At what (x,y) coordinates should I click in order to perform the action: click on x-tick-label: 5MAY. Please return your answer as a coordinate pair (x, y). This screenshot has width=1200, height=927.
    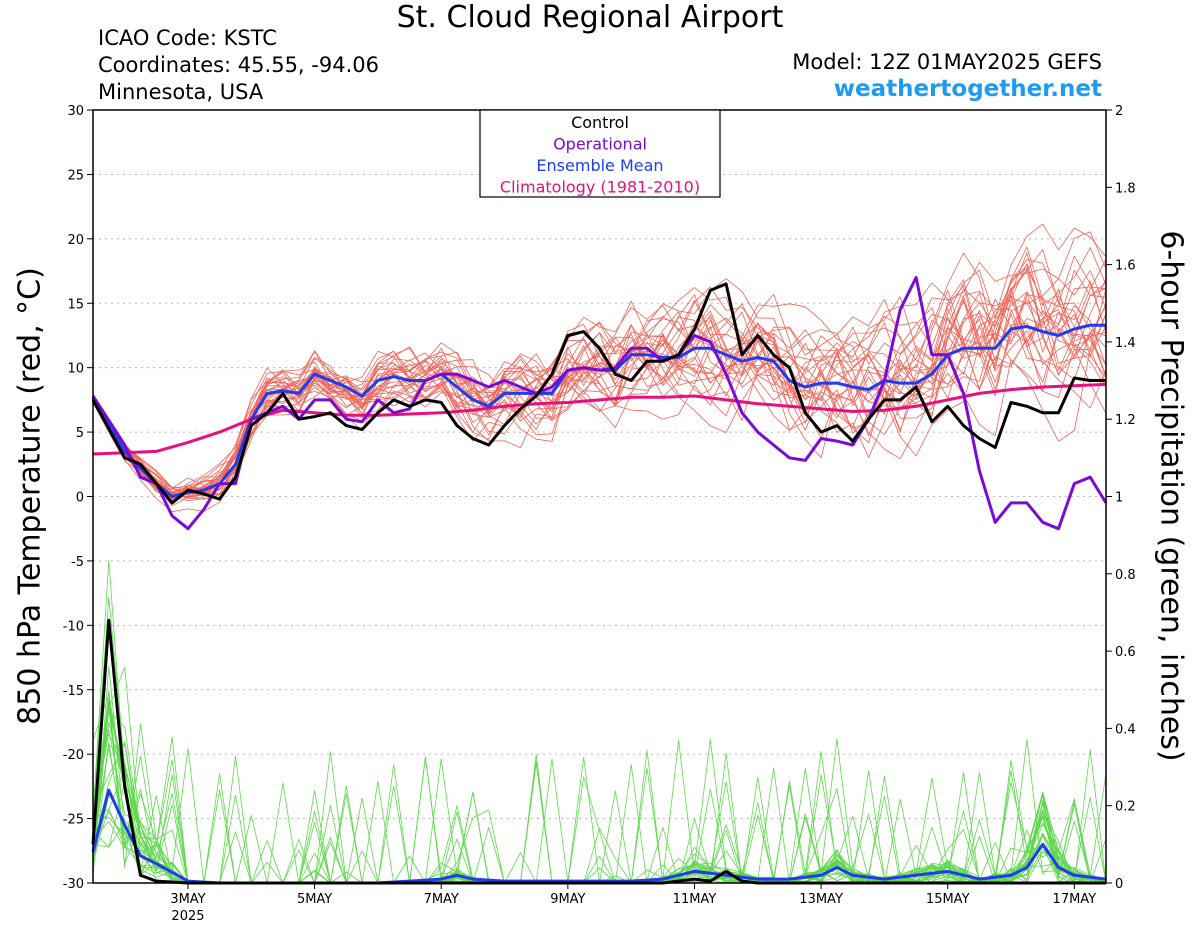
    Looking at the image, I should click on (314, 899).